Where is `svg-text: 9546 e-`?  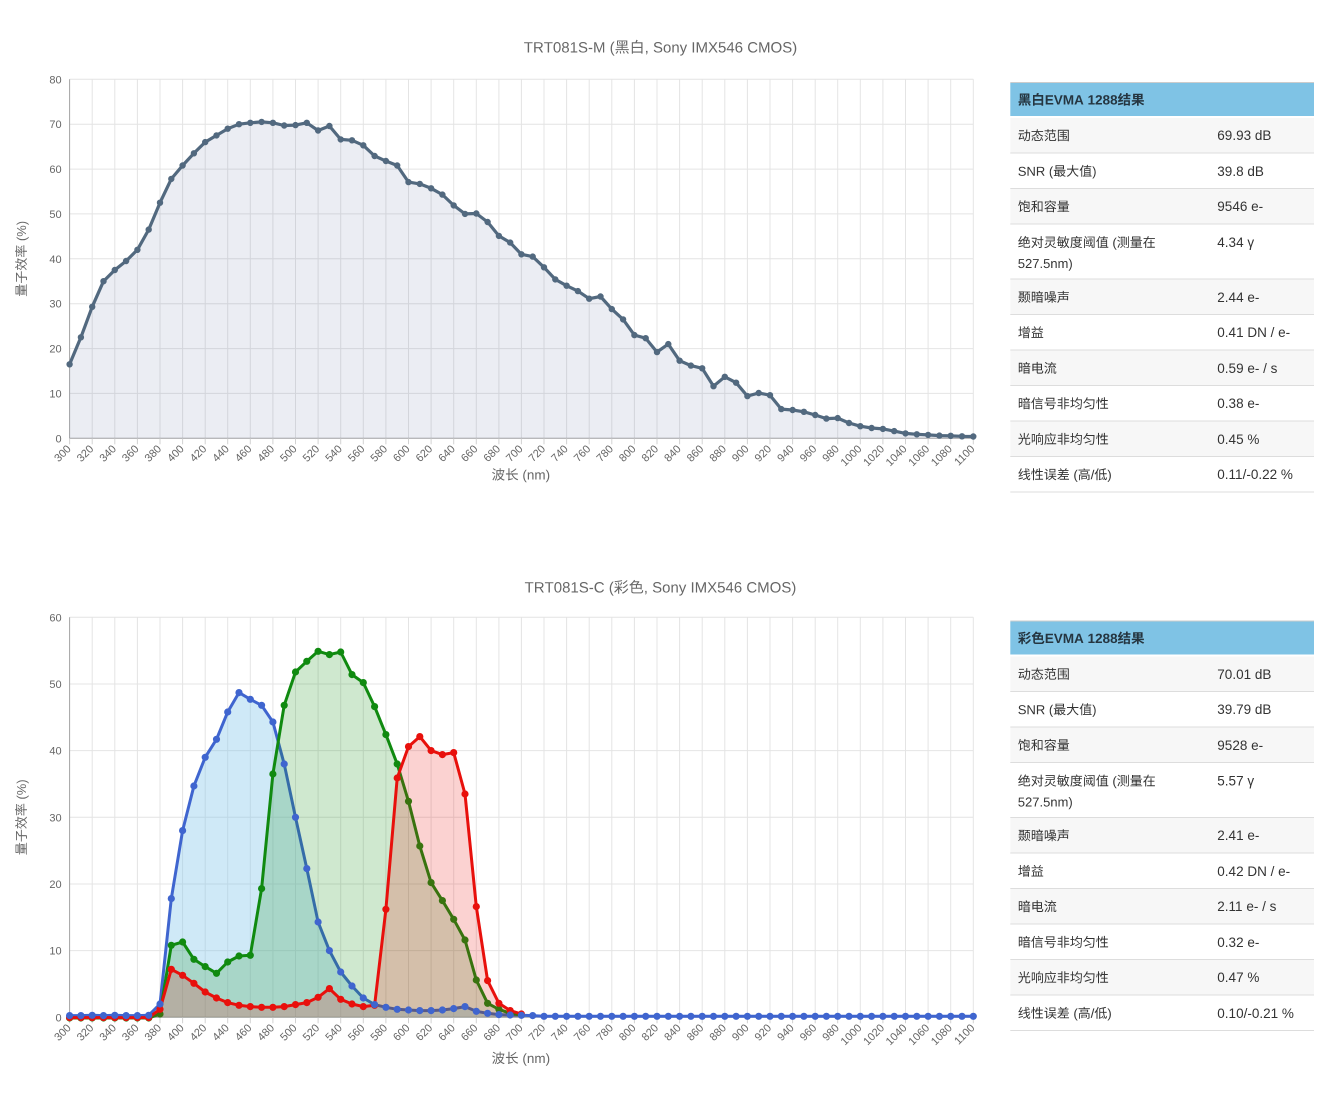 svg-text: 9546 e- is located at coordinates (1240, 206).